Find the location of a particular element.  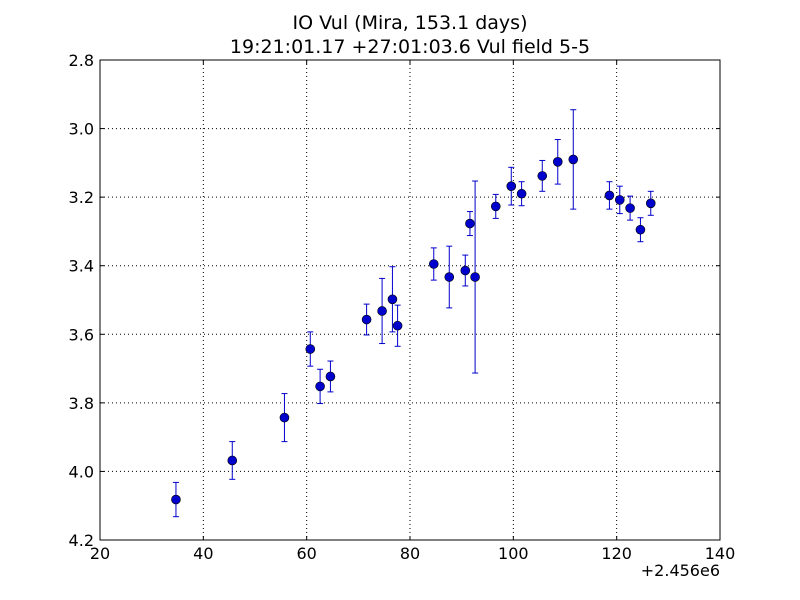

y-tick-label: 3.0 is located at coordinates (81, 129).